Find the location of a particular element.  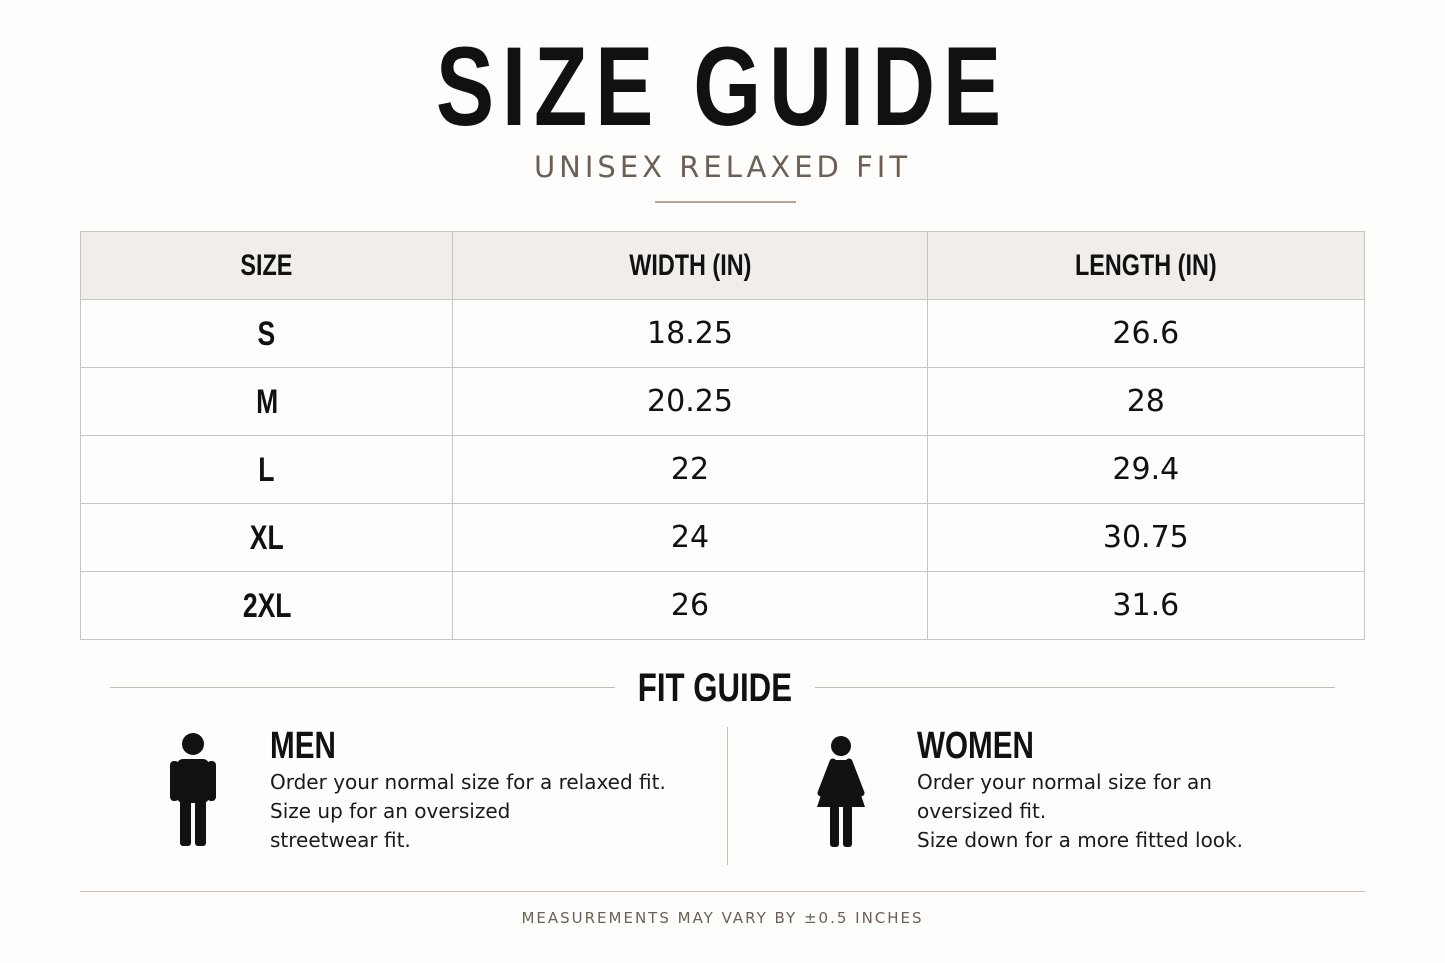

size-cell: 2XL is located at coordinates (266, 605).